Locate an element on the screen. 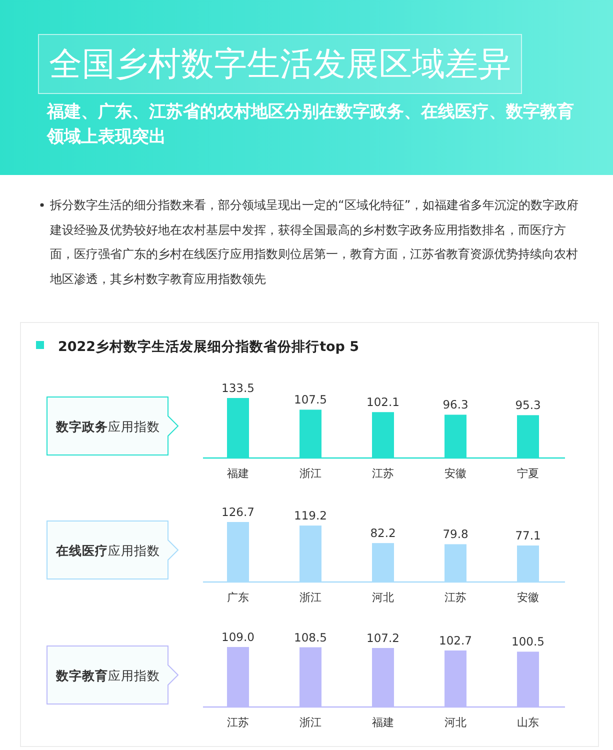 The image size is (613, 750). data-label: 96.3 is located at coordinates (455, 405).